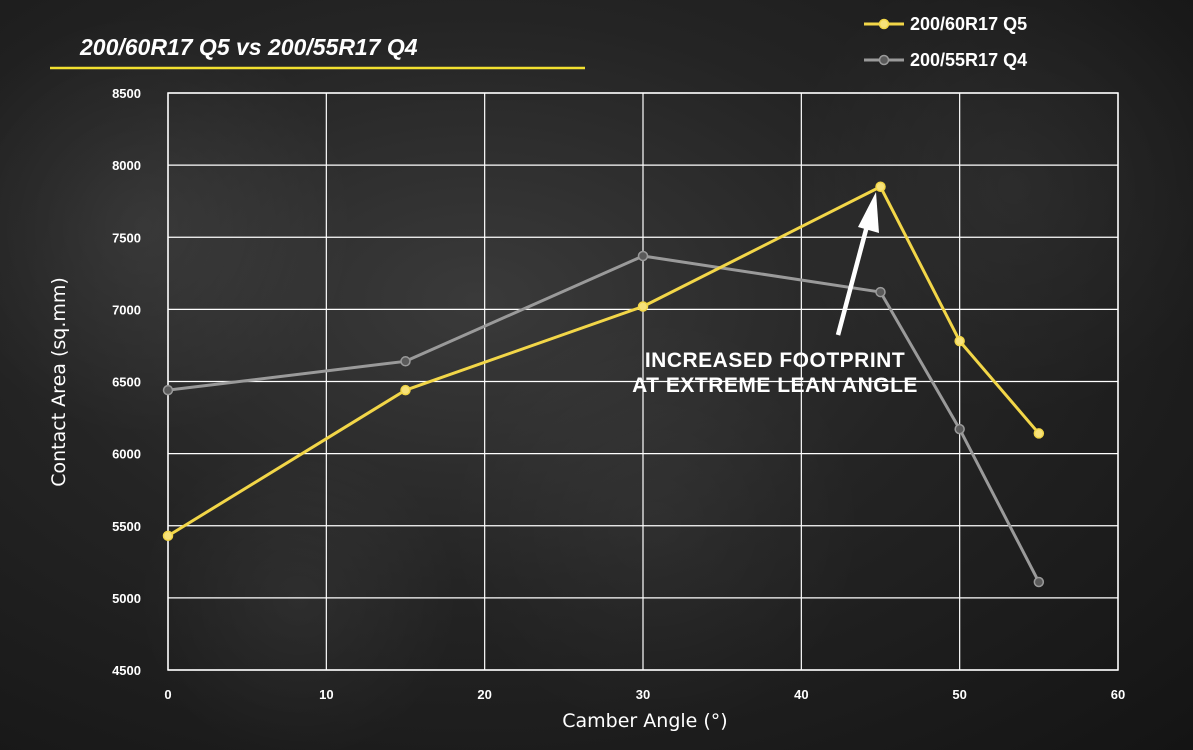  What do you see at coordinates (1118, 694) in the screenshot?
I see `x-tick-label: 60` at bounding box center [1118, 694].